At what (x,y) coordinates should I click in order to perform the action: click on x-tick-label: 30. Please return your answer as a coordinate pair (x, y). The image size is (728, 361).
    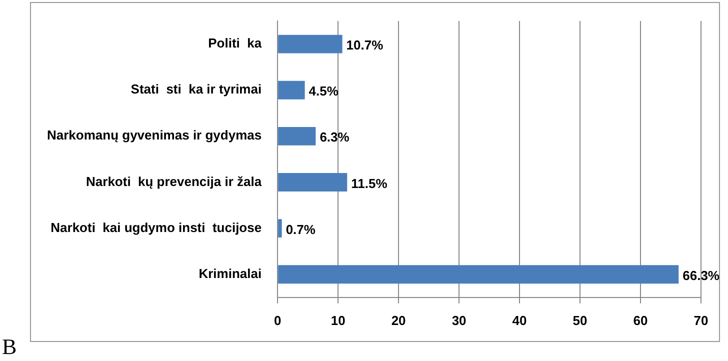
    Looking at the image, I should click on (459, 320).